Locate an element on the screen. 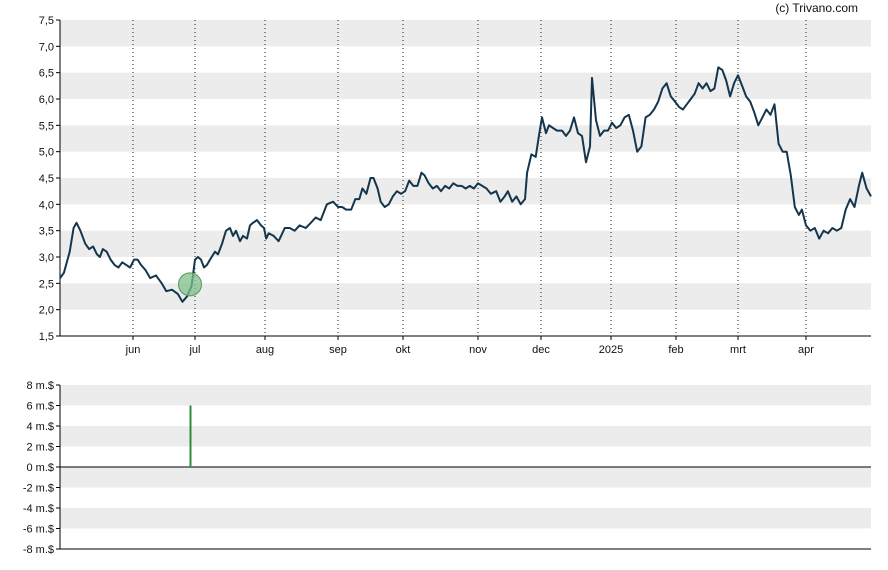  y-tick-label: 6,0 is located at coordinates (46, 100).